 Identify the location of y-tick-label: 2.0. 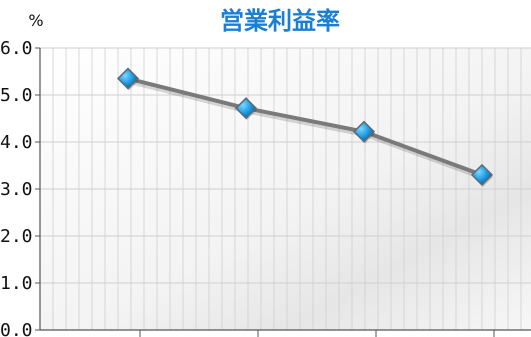
(16, 236).